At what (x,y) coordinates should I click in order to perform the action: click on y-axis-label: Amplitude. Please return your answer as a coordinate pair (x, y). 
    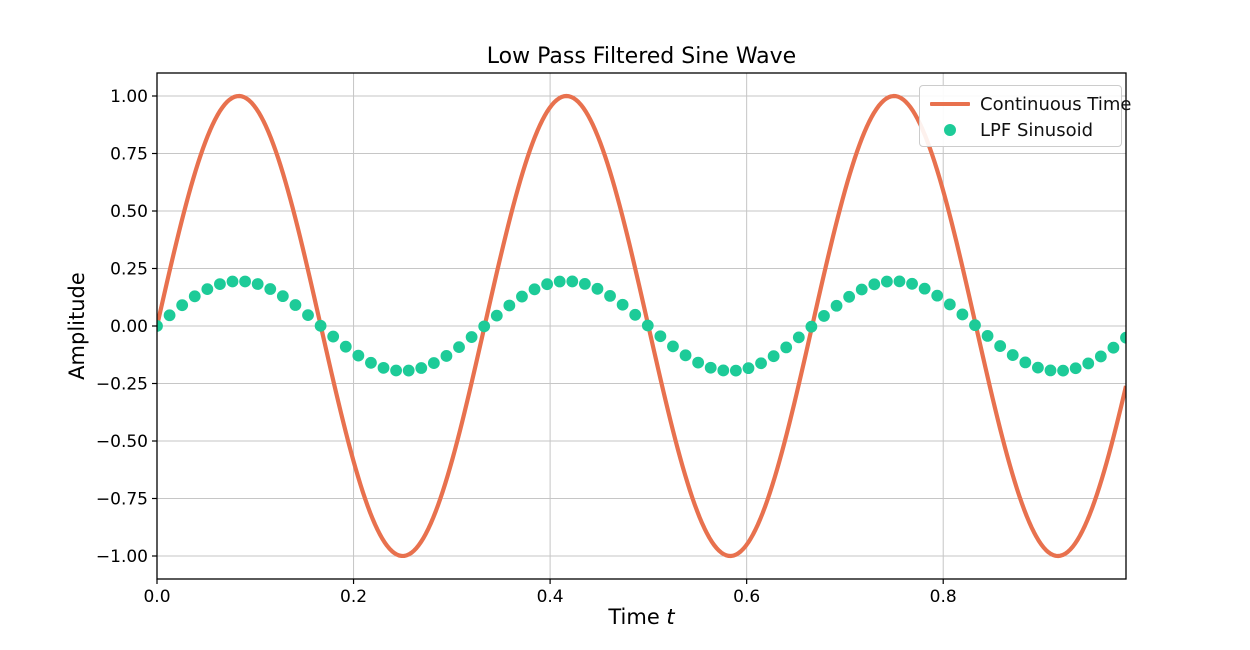
    Looking at the image, I should click on (77, 326).